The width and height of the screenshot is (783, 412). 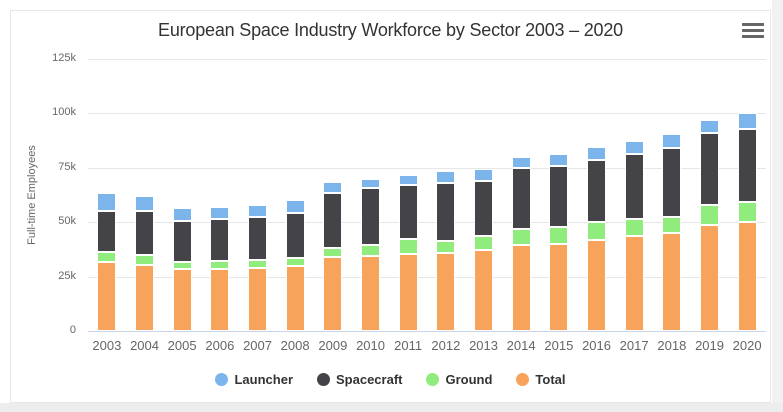 I want to click on bar-segment-spacecraft-2019, so click(x=709, y=169).